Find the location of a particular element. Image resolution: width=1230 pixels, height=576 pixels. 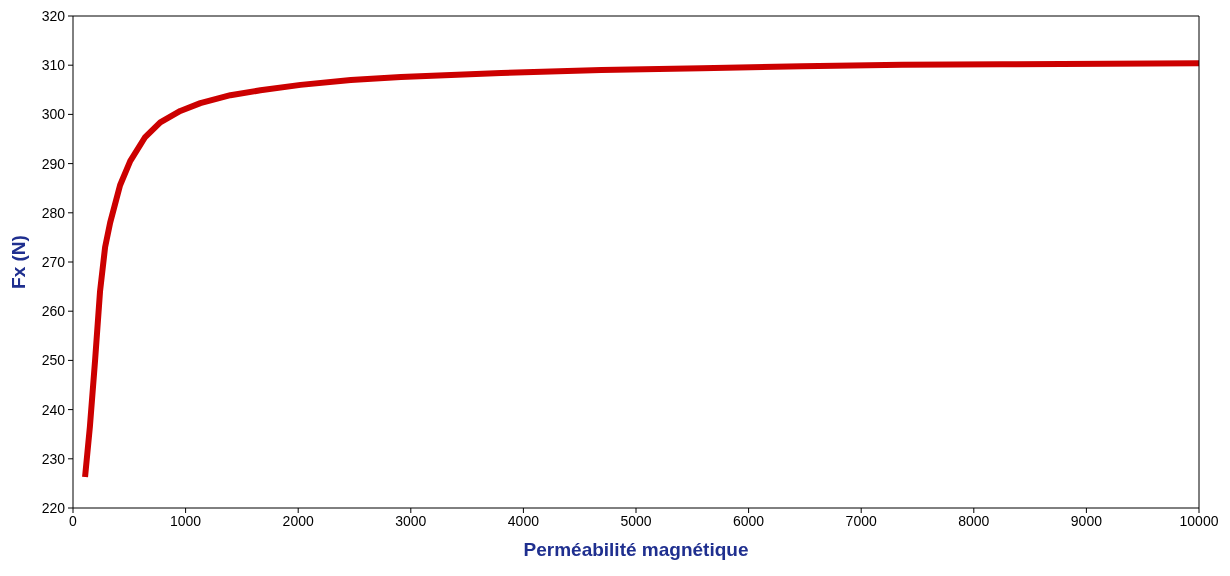

y-axis-title: Fx (N) is located at coordinates (18, 262).